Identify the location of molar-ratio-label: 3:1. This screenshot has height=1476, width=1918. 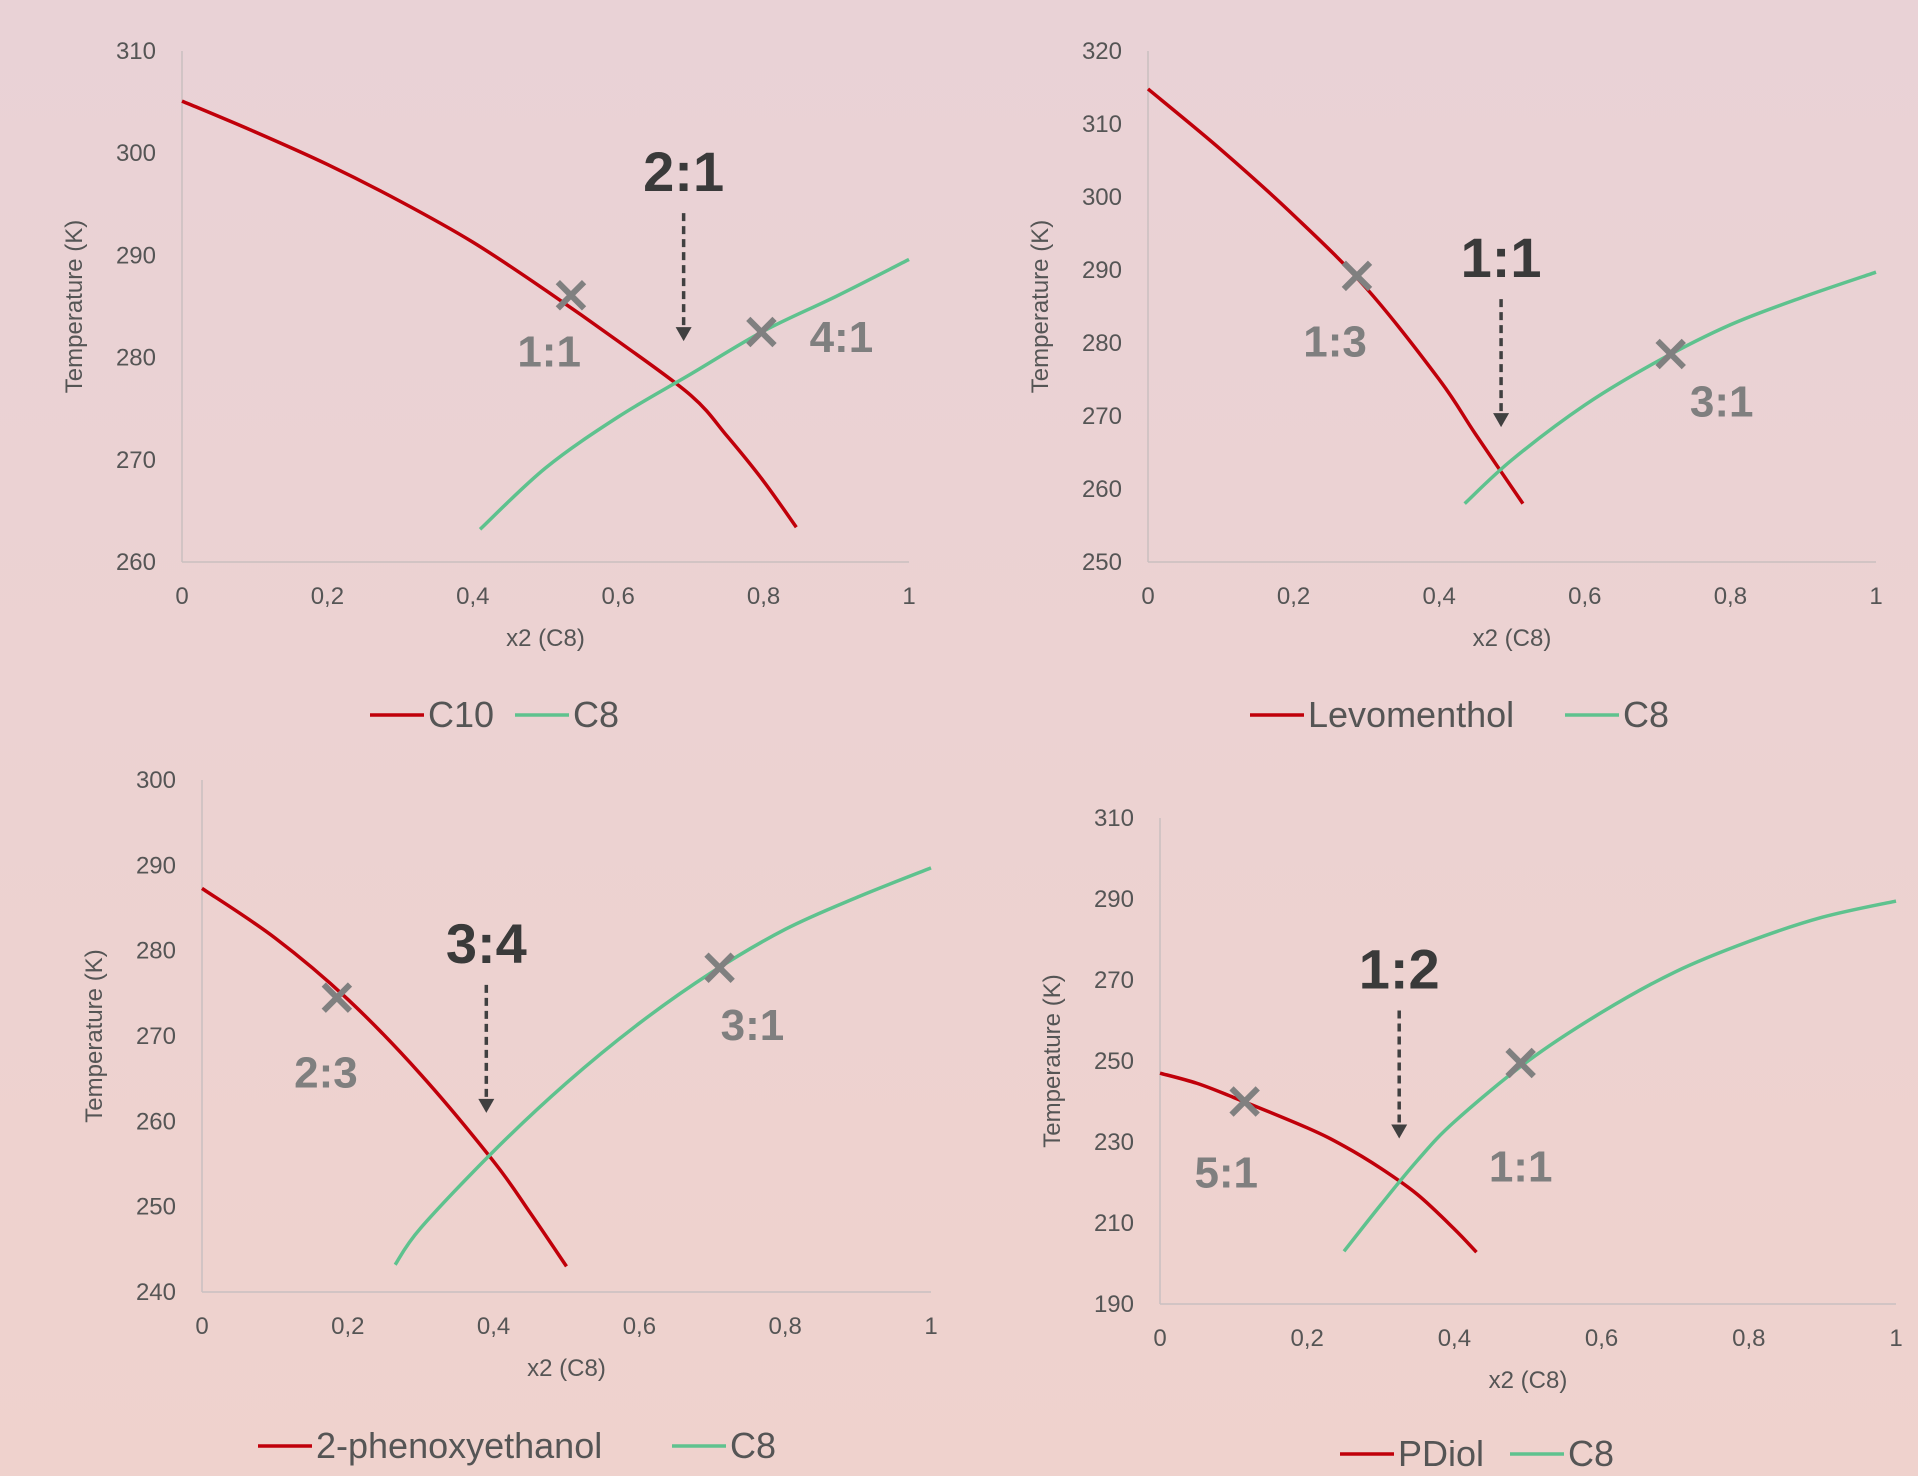
(753, 1025).